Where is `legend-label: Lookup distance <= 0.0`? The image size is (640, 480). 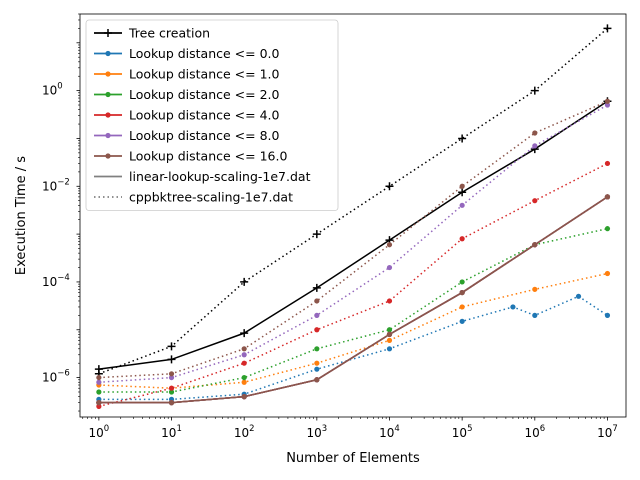
legend-label: Lookup distance <= 0.0 is located at coordinates (204, 53).